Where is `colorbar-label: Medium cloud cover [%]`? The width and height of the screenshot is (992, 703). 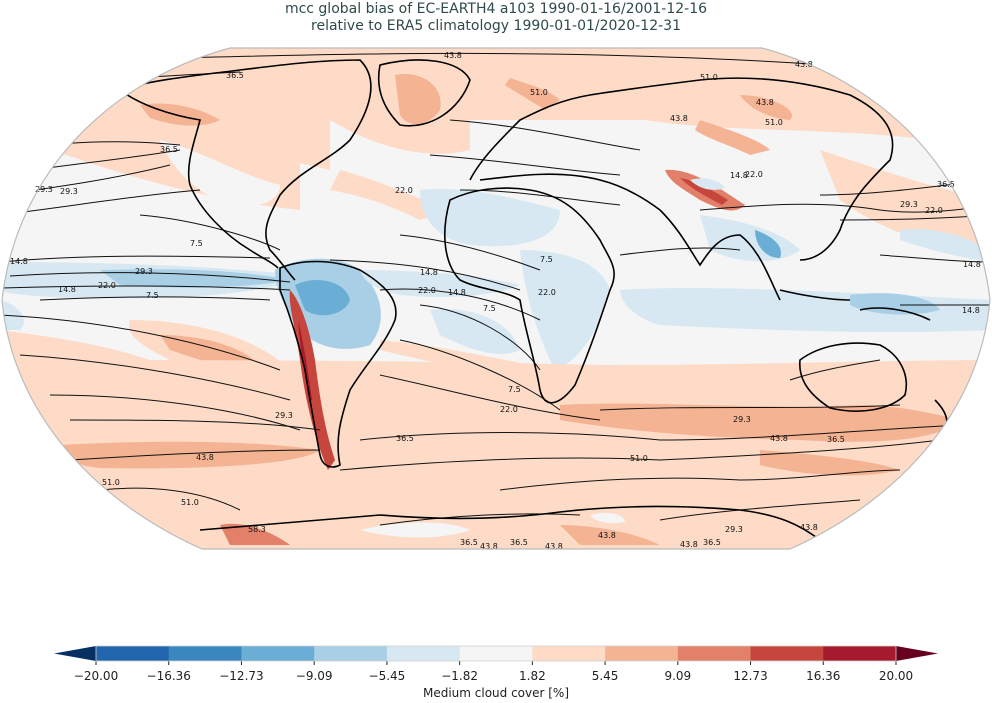
colorbar-label: Medium cloud cover [%] is located at coordinates (496, 693).